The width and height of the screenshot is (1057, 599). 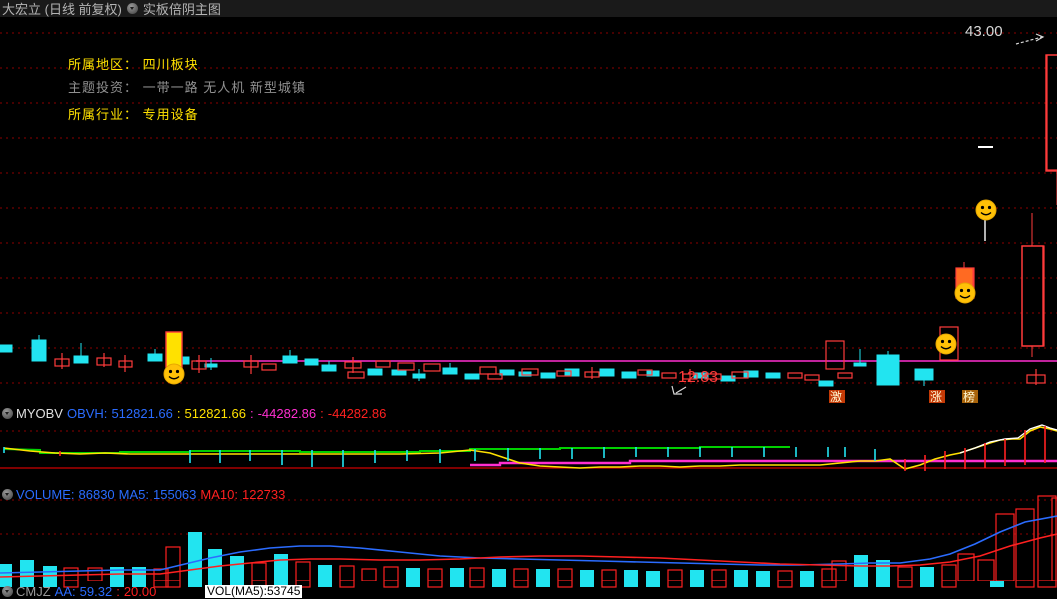 What do you see at coordinates (175, 494) in the screenshot?
I see `volume-ma5-value: 155063` at bounding box center [175, 494].